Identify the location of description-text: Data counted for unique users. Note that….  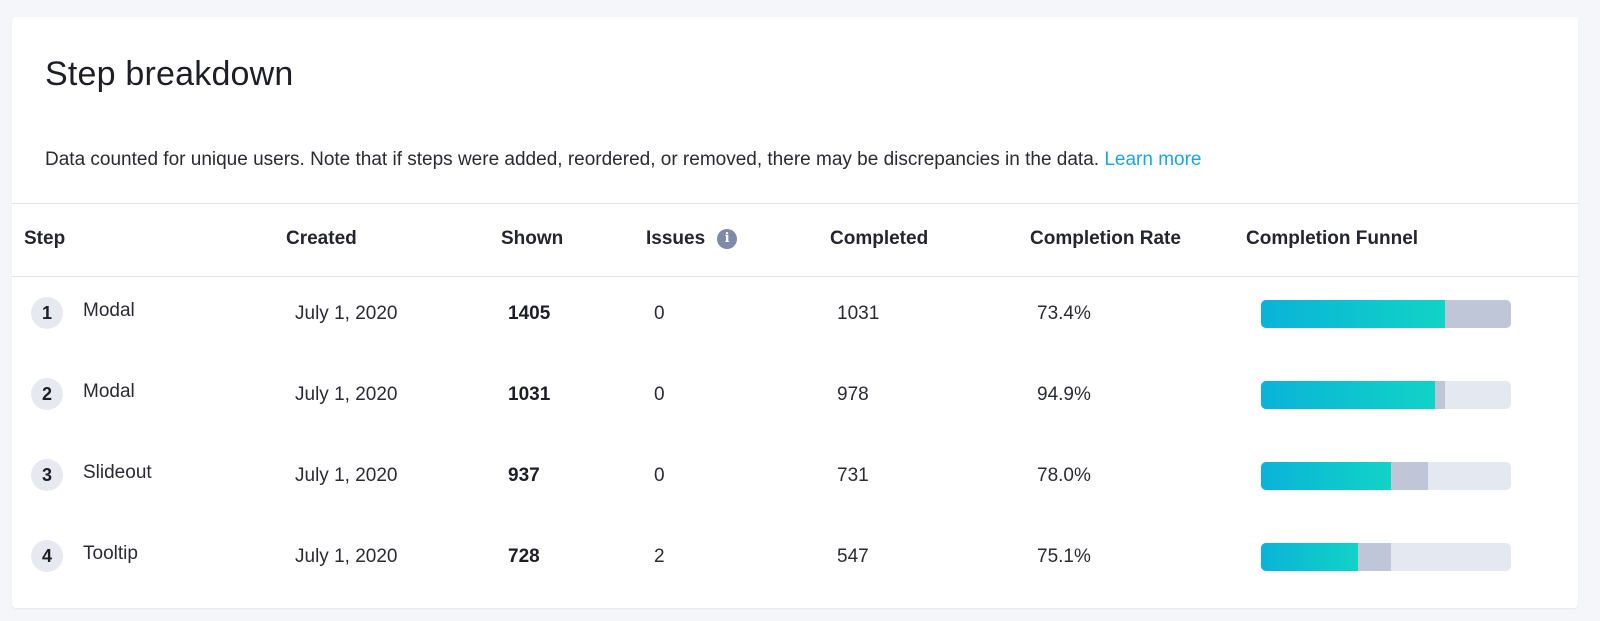
(572, 159).